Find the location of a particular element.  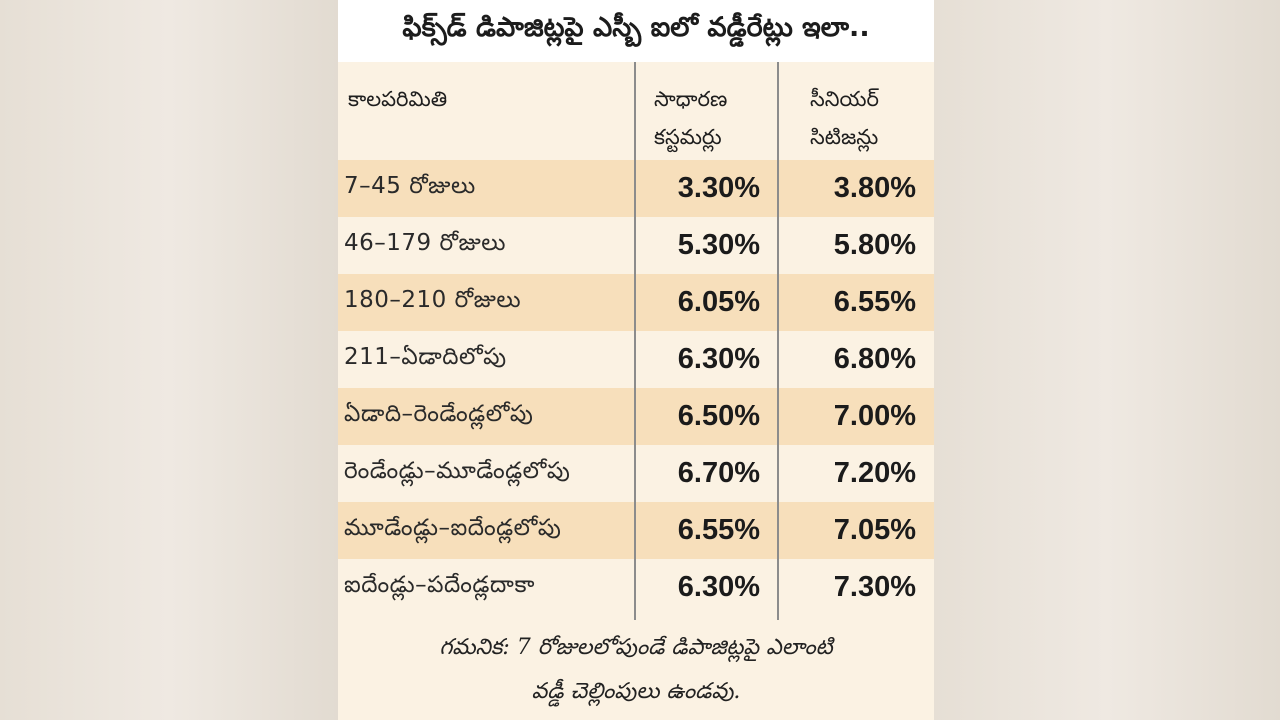

row-senior-rate: 7.00% is located at coordinates (874, 416).